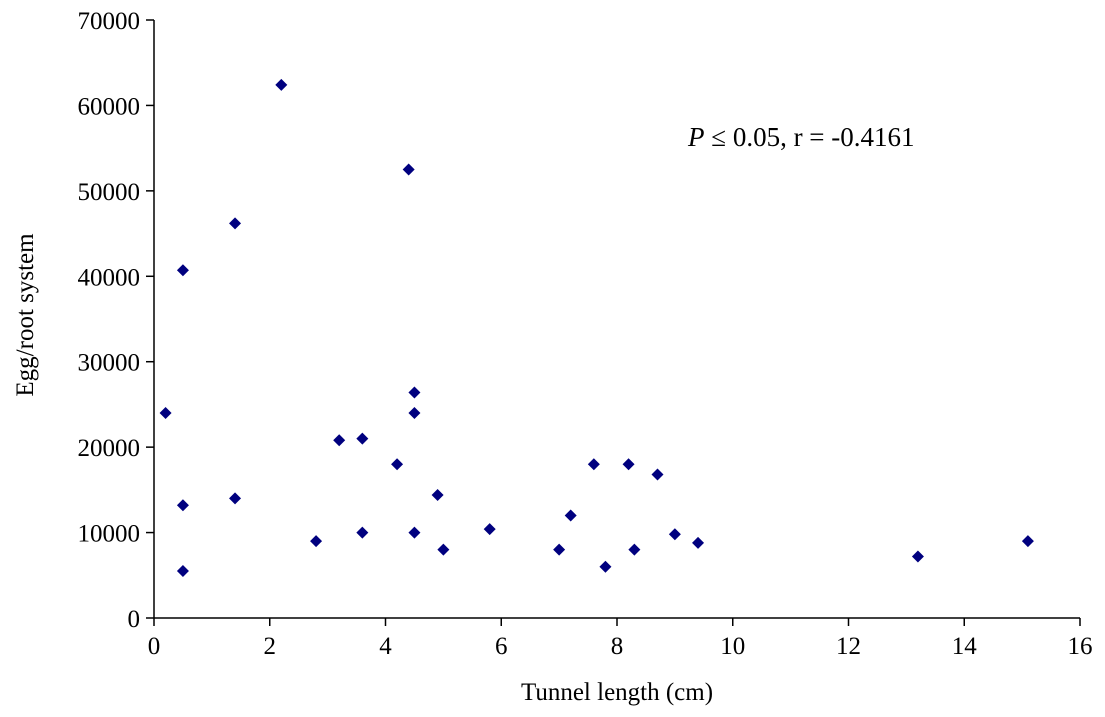 This screenshot has width=1105, height=717. What do you see at coordinates (109, 192) in the screenshot?
I see `y-tick-label: 50000` at bounding box center [109, 192].